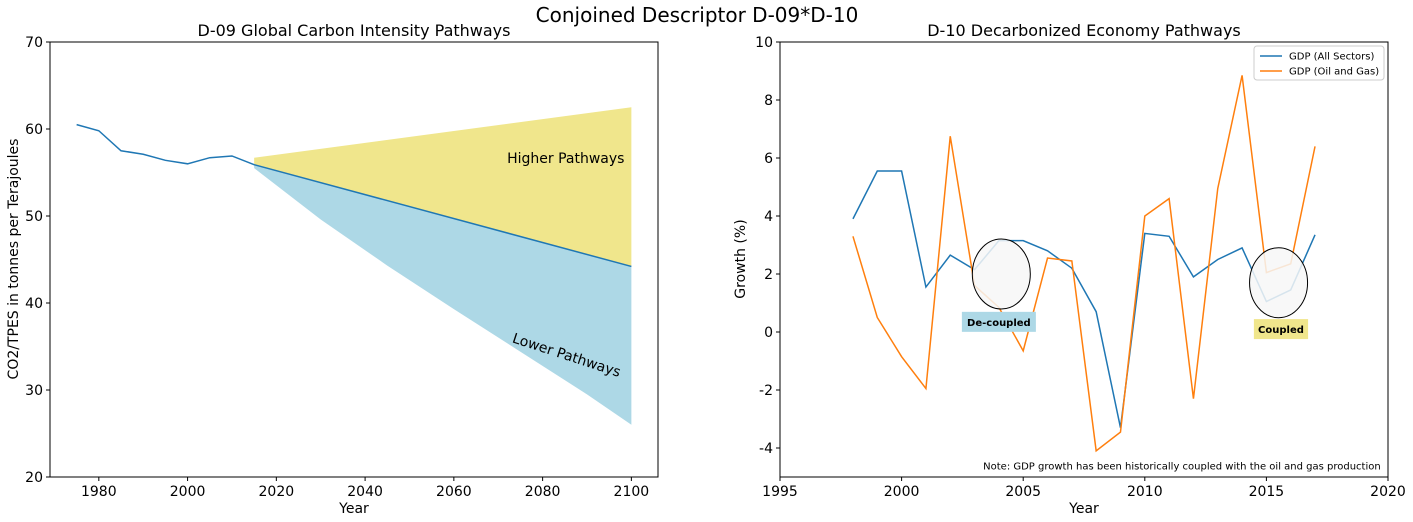 Image resolution: width=1413 pixels, height=522 pixels. I want to click on chart-left-y-tick-label: 30, so click(34, 391).